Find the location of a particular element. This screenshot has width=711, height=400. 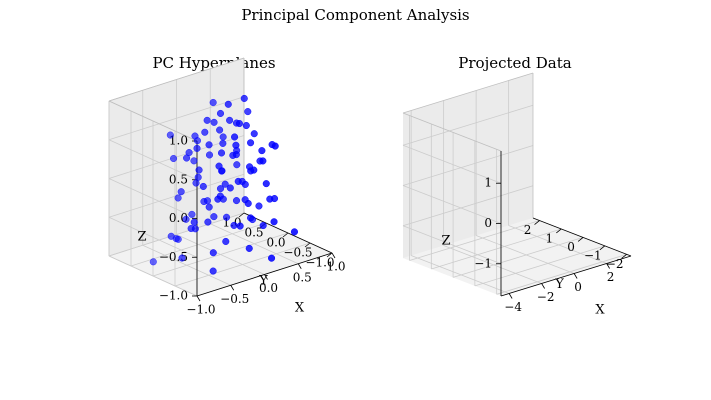

x-tick-label: −1.0 is located at coordinates (200, 310).